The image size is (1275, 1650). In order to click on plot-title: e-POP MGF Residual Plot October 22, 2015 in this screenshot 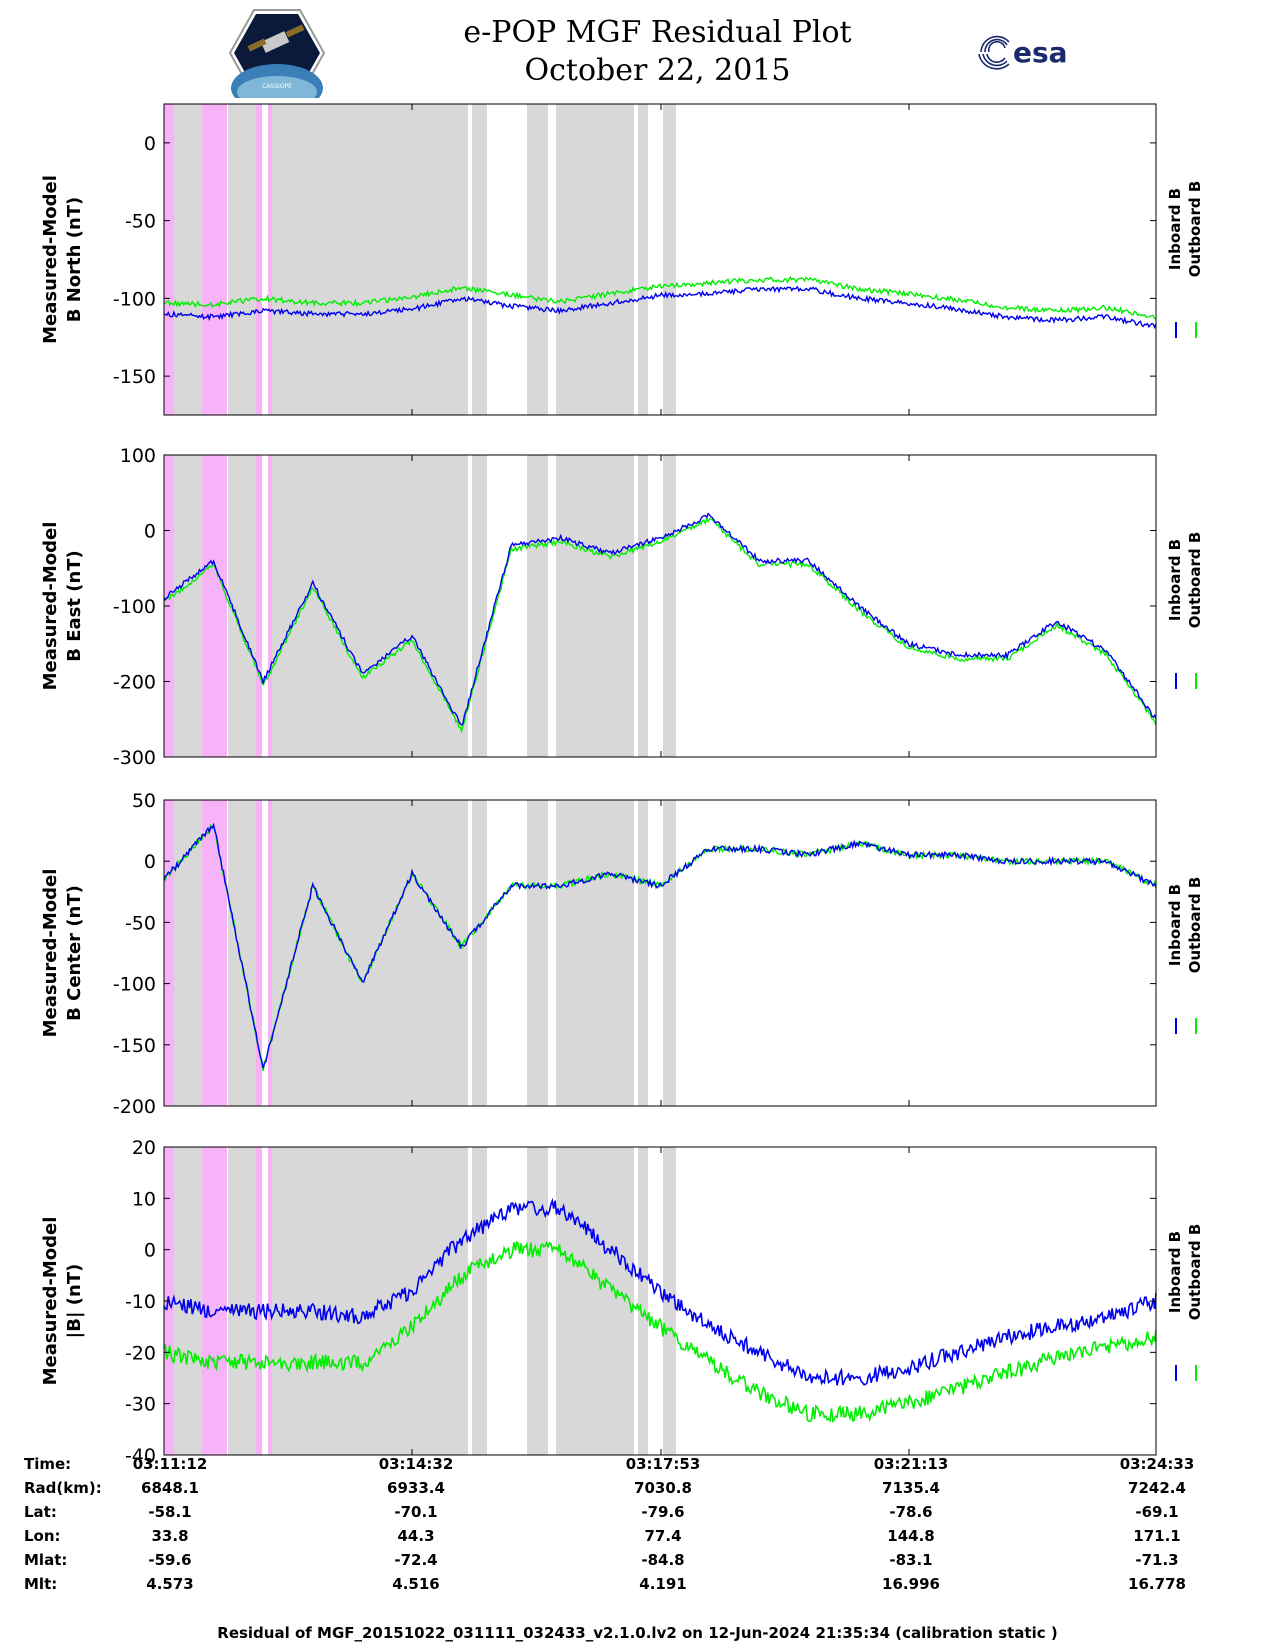, I will do `click(637, 52)`.